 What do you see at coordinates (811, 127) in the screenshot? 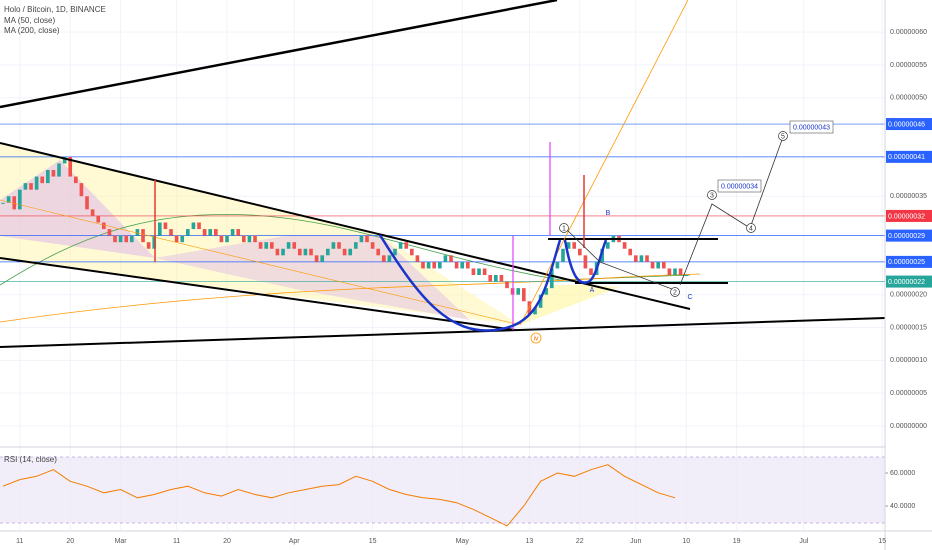
I see `annotation: 0.00000043` at bounding box center [811, 127].